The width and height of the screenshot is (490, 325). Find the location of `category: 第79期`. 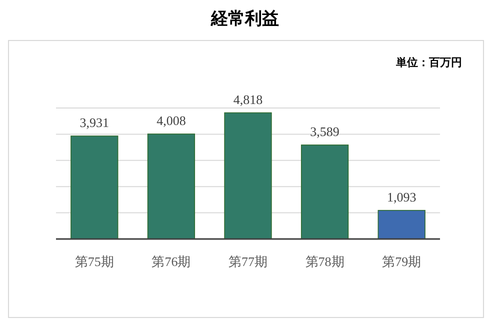

category: 第79期 is located at coordinates (402, 261).